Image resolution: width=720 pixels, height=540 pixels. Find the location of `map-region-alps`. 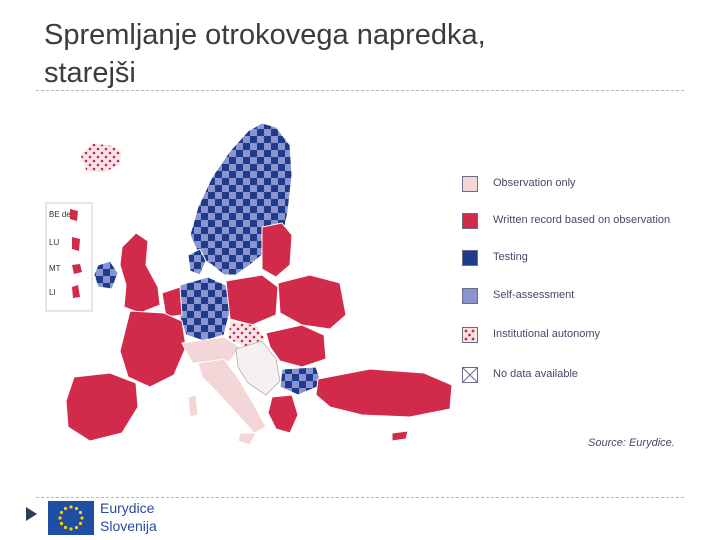

map-region-alps is located at coordinates (211, 350).